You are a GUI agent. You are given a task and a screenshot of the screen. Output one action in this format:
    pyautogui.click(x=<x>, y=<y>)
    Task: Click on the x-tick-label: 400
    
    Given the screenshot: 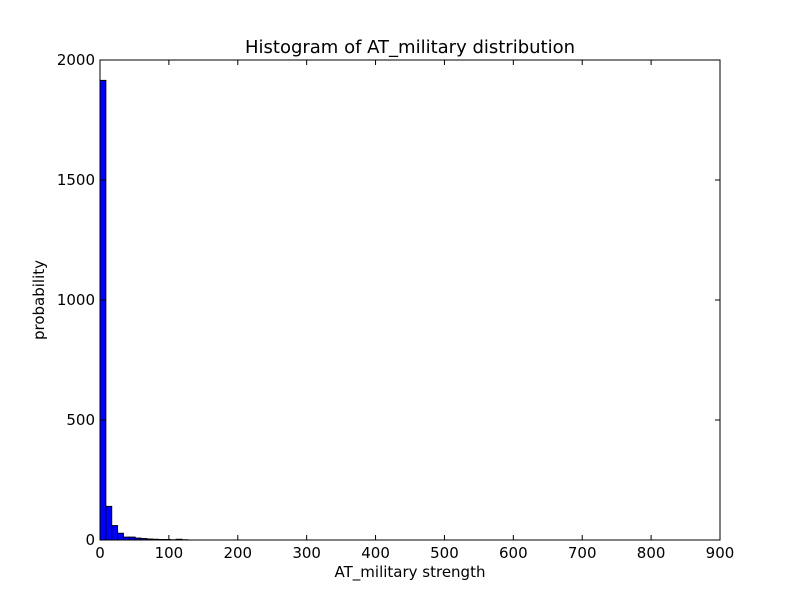 What is the action you would take?
    pyautogui.click(x=375, y=553)
    